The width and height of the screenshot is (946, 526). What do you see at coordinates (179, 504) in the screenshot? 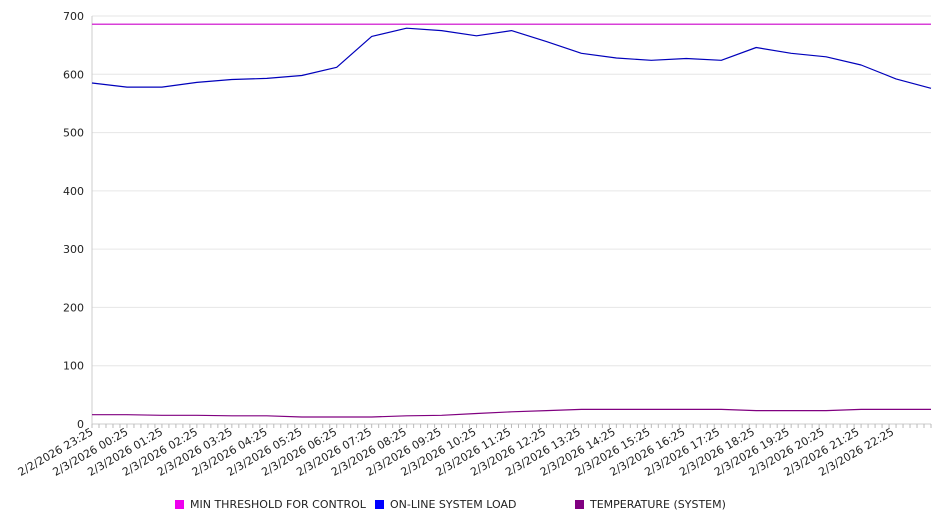
I see `legend-swatch-min-threshold` at bounding box center [179, 504].